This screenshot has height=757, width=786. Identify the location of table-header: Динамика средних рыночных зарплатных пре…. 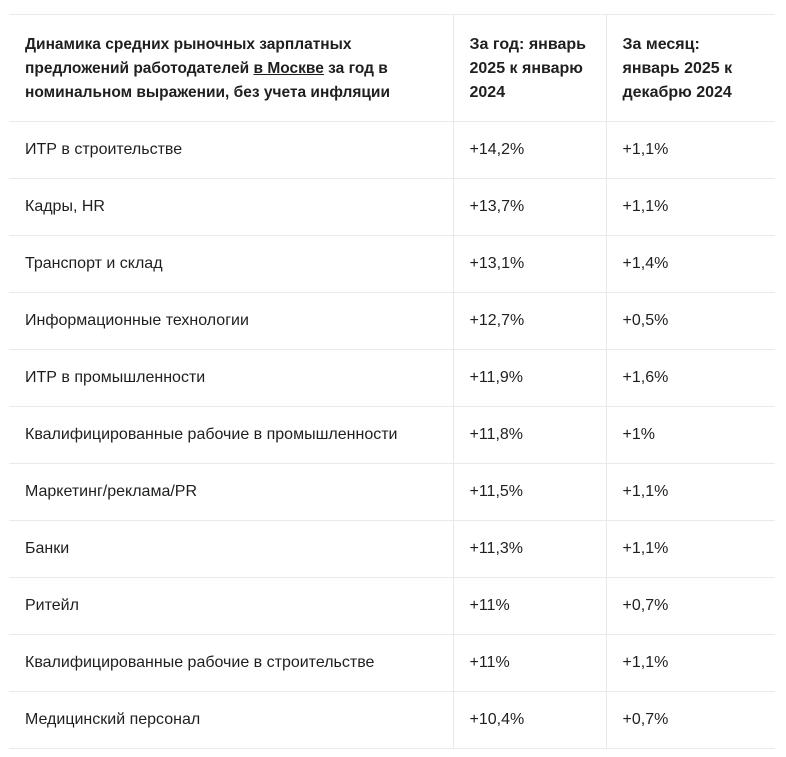
(392, 68).